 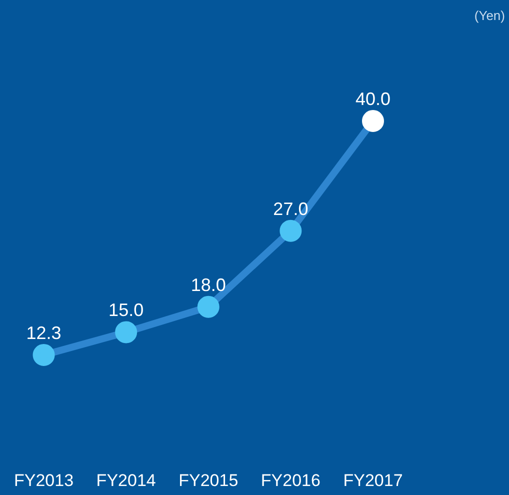 I want to click on text: (Yen), so click(x=489, y=15).